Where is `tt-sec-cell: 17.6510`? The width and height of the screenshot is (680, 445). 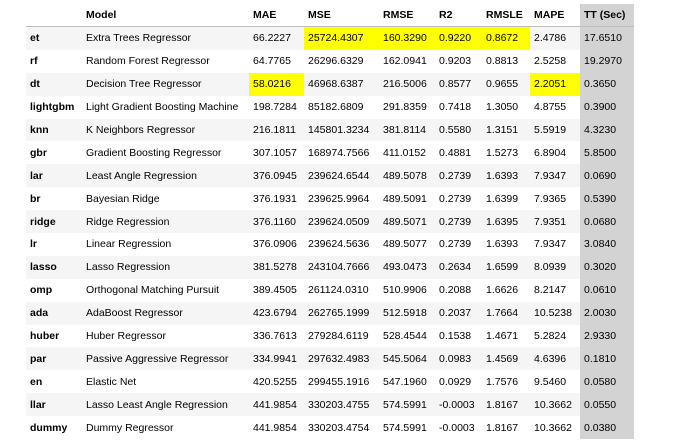
tt-sec-cell: 17.6510 is located at coordinates (607, 38).